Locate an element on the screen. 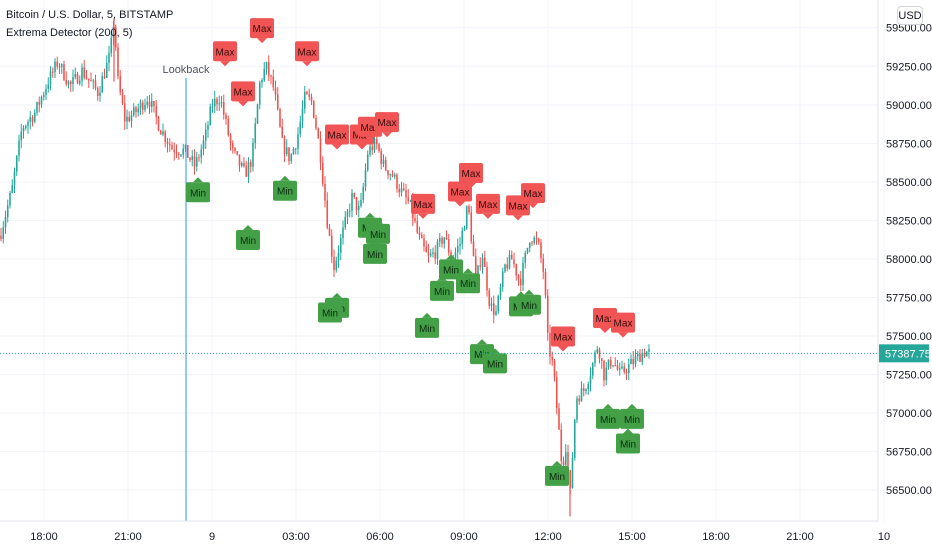  min-marker-box is located at coordinates (468, 283).